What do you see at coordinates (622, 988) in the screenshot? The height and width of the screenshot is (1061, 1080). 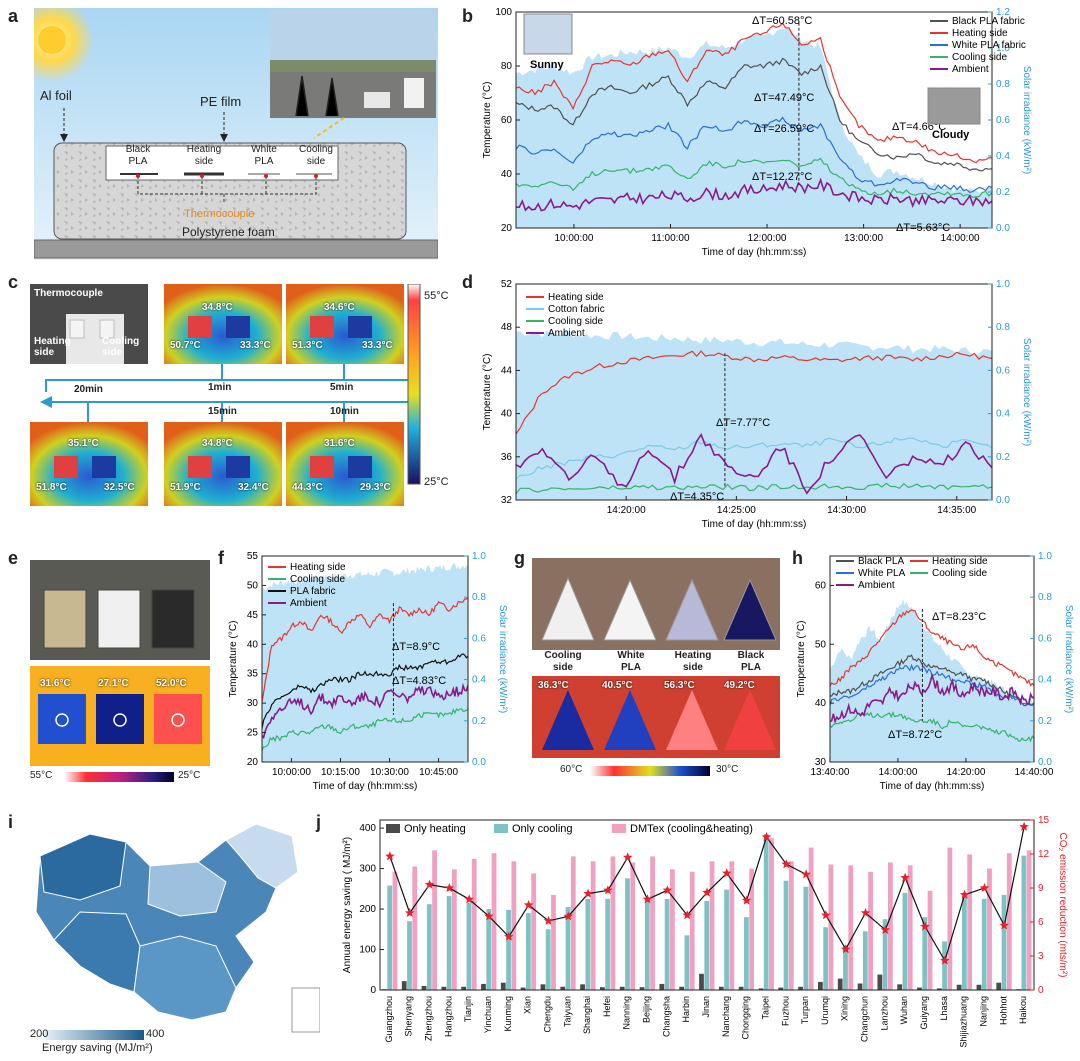 I see `bar-only-nanning` at bounding box center [622, 988].